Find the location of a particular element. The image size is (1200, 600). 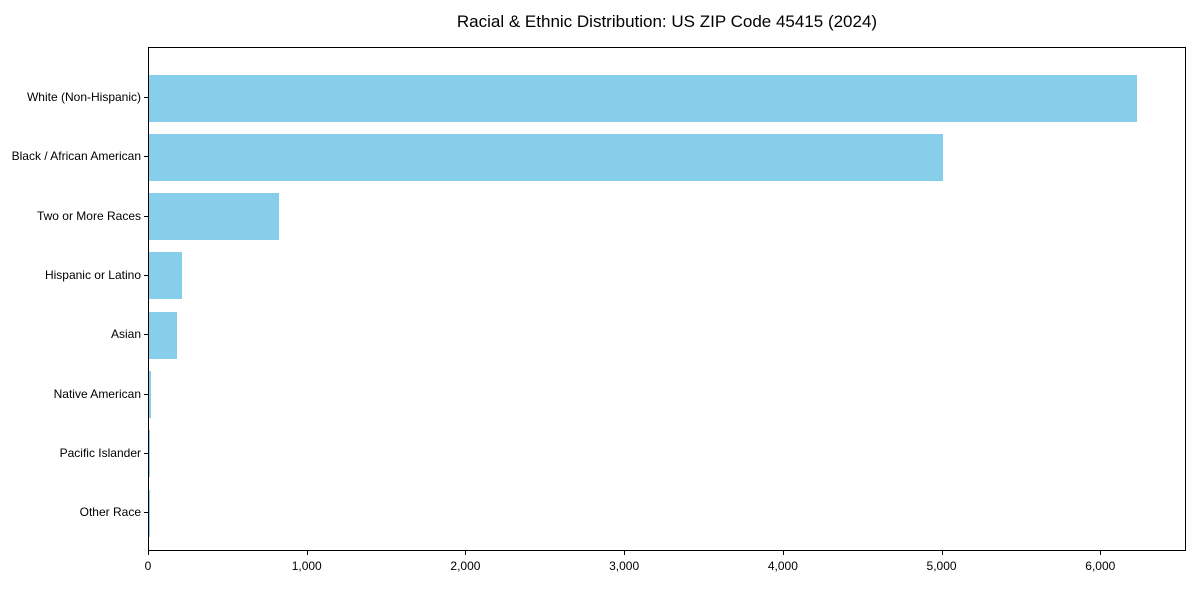

y-tick-label: Two or More Races is located at coordinates (88, 215).